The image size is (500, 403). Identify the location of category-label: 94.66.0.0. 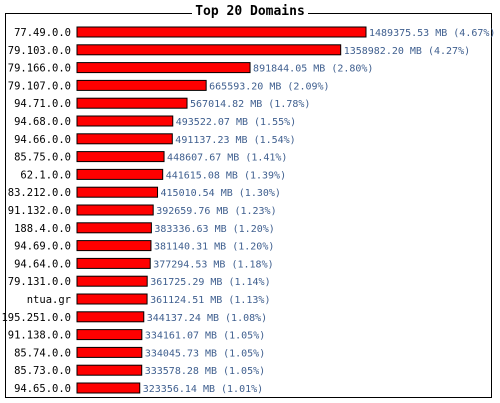
(42, 140).